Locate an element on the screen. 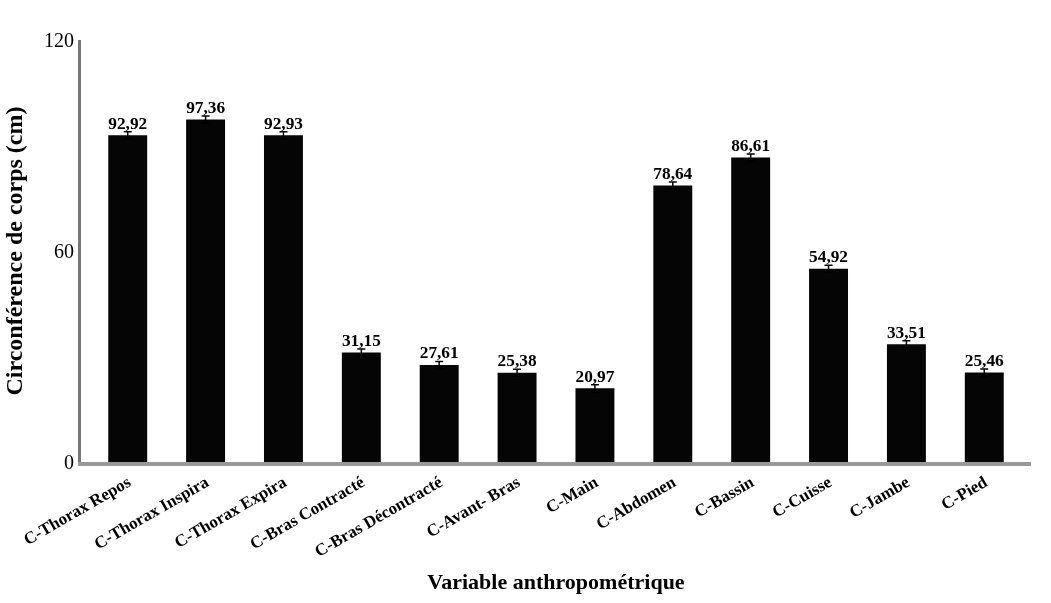  data-label: 20,97 is located at coordinates (595, 376).